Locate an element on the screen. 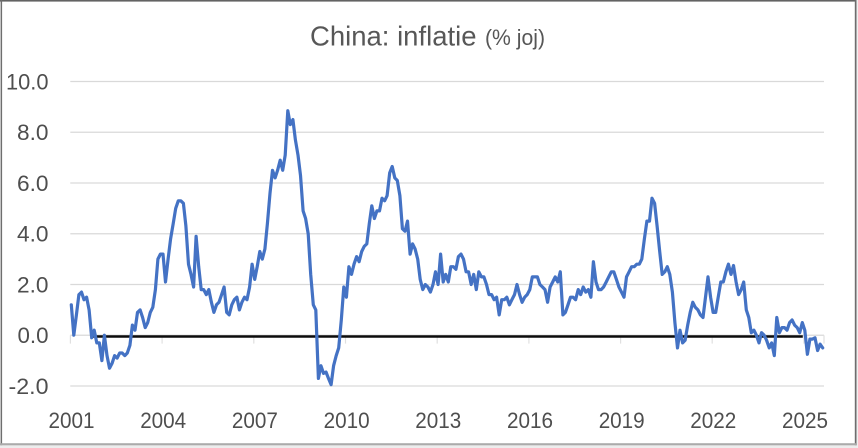 The image size is (858, 448). svg-text: 2010 is located at coordinates (347, 420).